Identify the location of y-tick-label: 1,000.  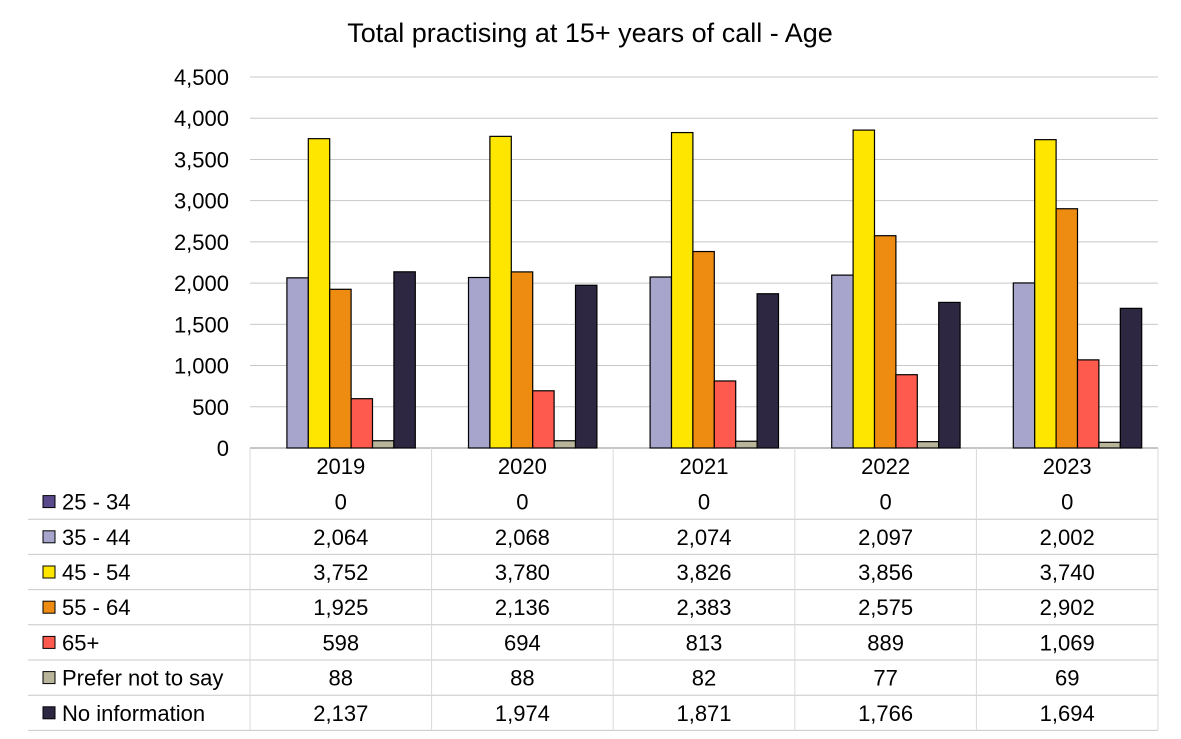
(201, 366).